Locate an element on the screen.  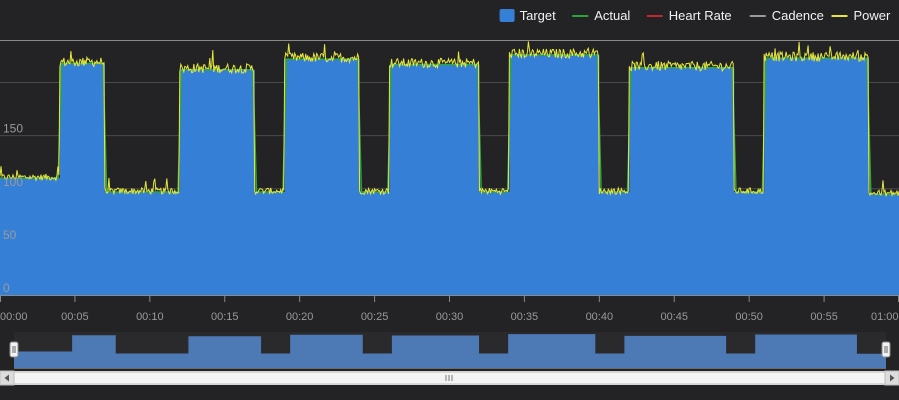
x-tick-label: 00:45 is located at coordinates (674, 317).